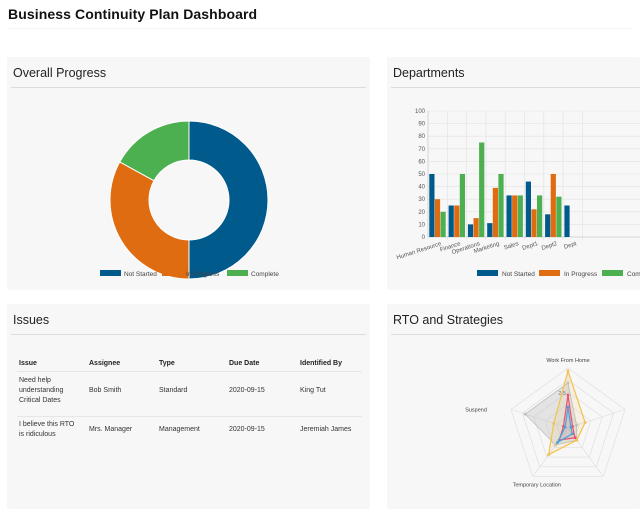 Image resolution: width=640 pixels, height=509 pixels. What do you see at coordinates (105, 390) in the screenshot?
I see `assignee-cell: Bob Smith` at bounding box center [105, 390].